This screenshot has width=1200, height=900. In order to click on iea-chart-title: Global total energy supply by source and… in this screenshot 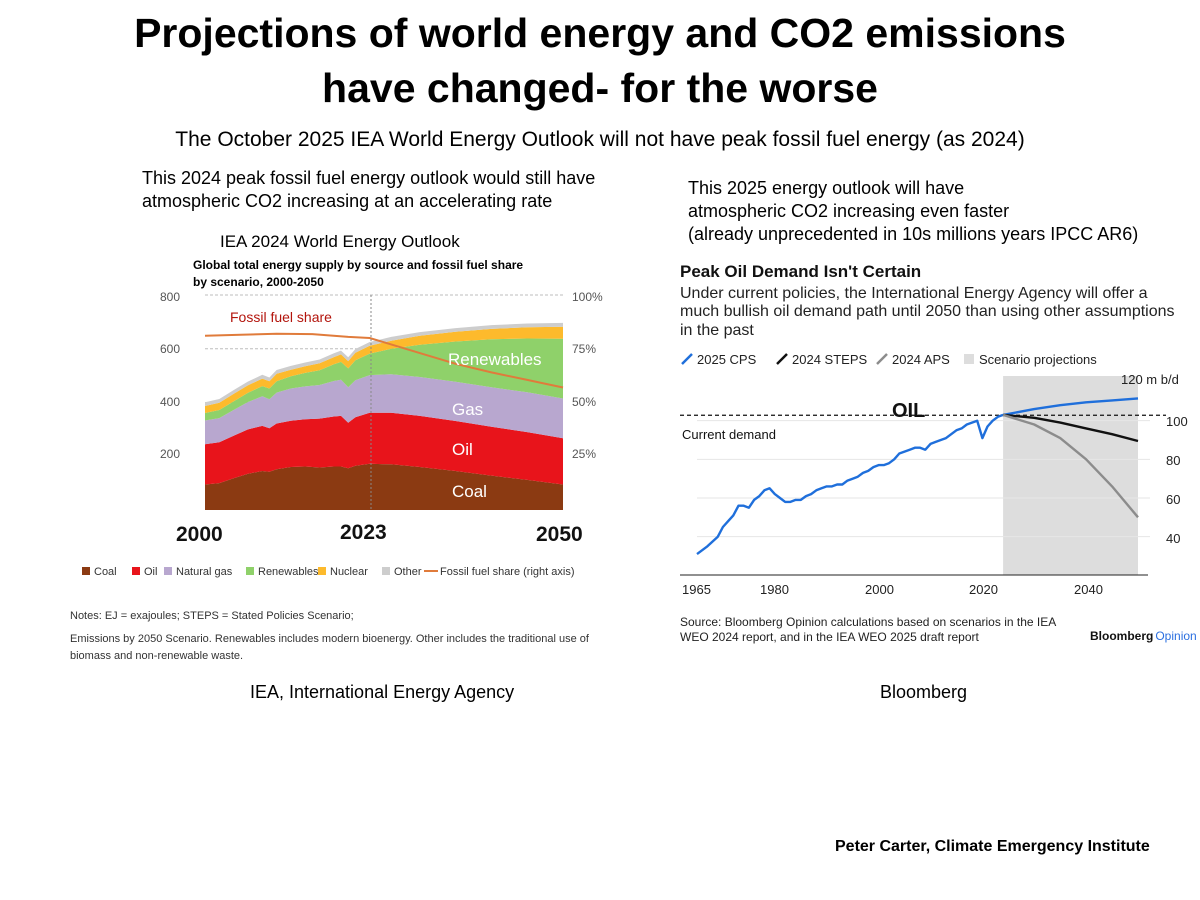, I will do `click(358, 265)`.